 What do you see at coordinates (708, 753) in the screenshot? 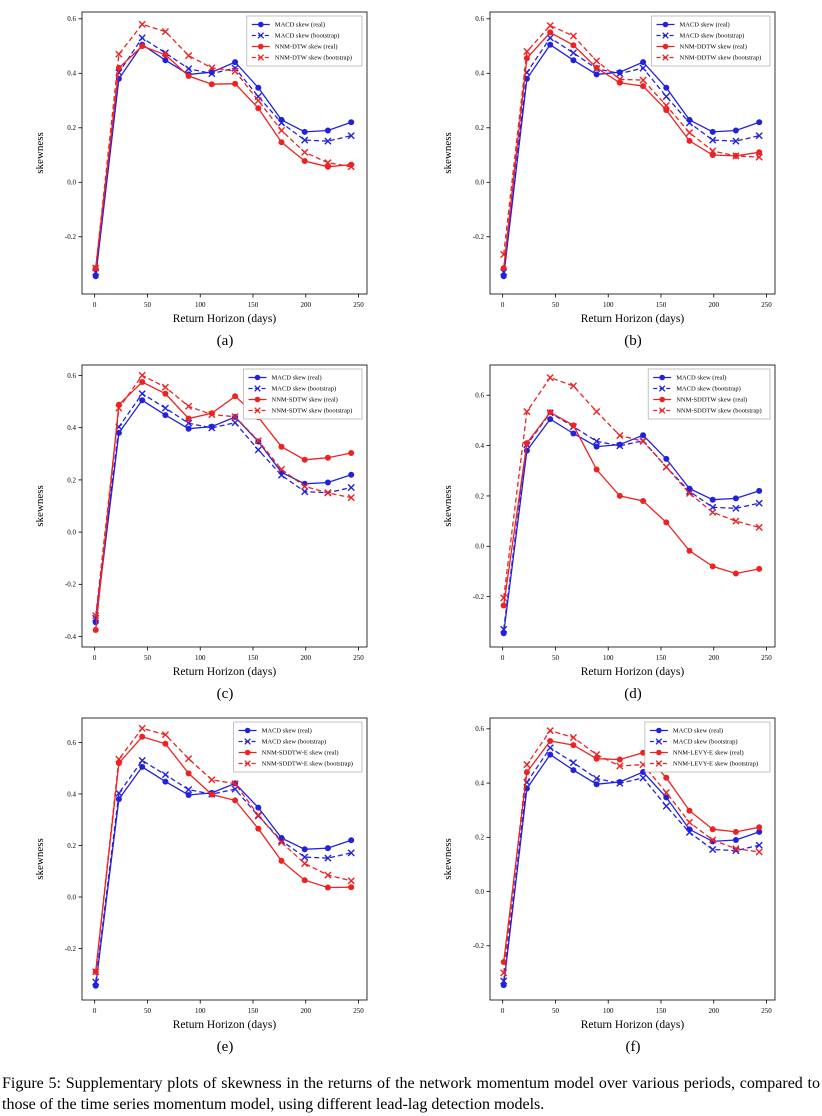
I see `legend-label: NNM-LEVY-E skew (real)` at bounding box center [708, 753].